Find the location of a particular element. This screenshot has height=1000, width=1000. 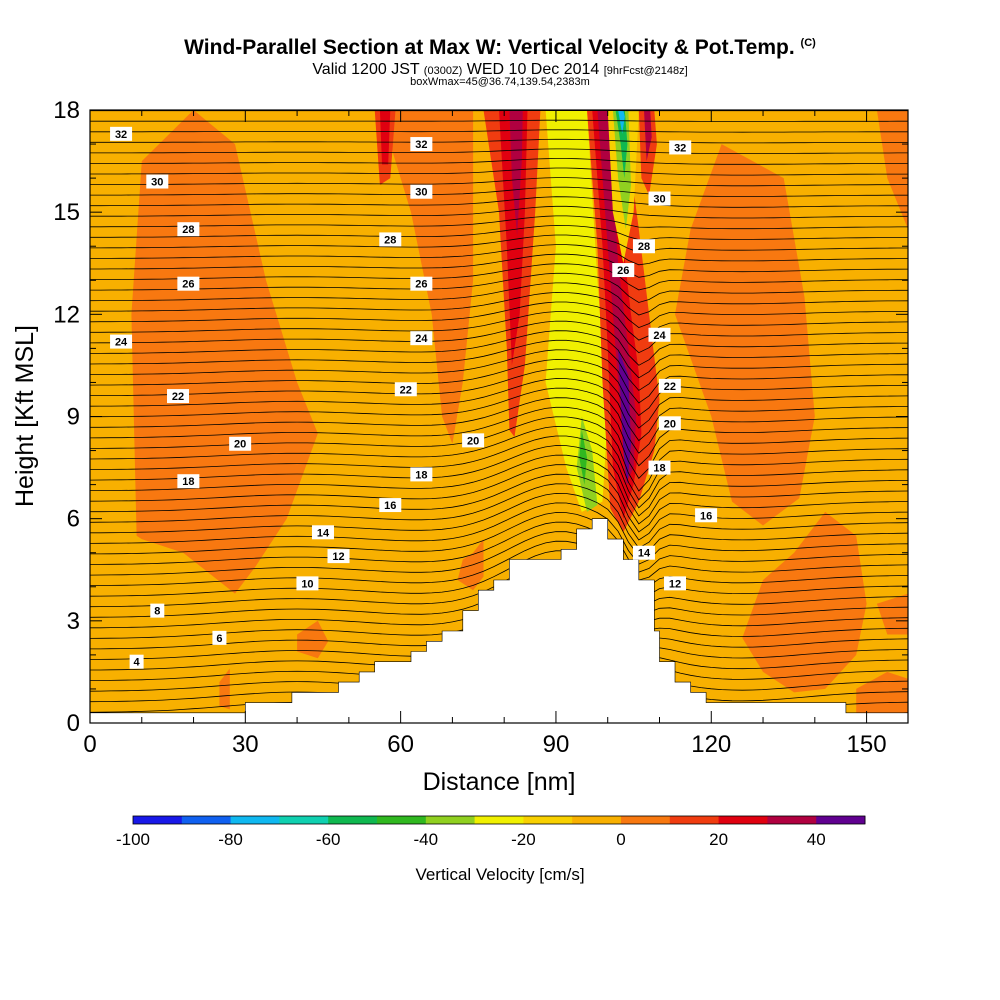

x-tick-label: 120 is located at coordinates (711, 744).